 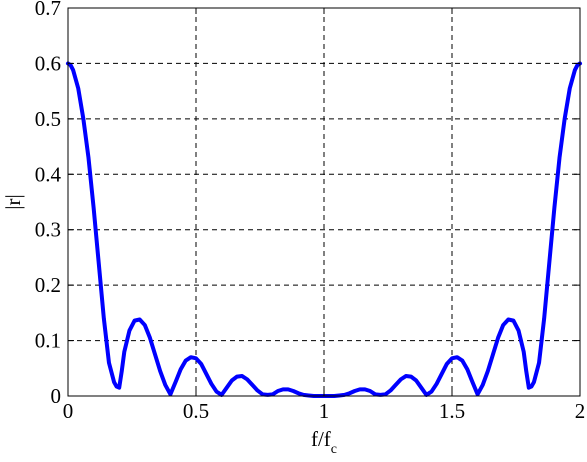 What do you see at coordinates (48, 63) in the screenshot?
I see `y-tick-label: 0.6` at bounding box center [48, 63].